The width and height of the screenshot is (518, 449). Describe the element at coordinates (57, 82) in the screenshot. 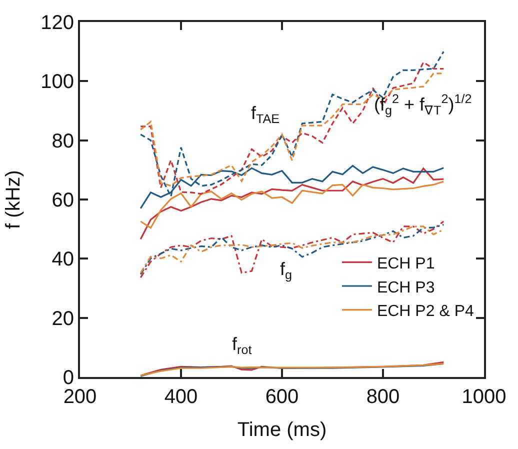

I see `y-tick-label: 100` at that location.